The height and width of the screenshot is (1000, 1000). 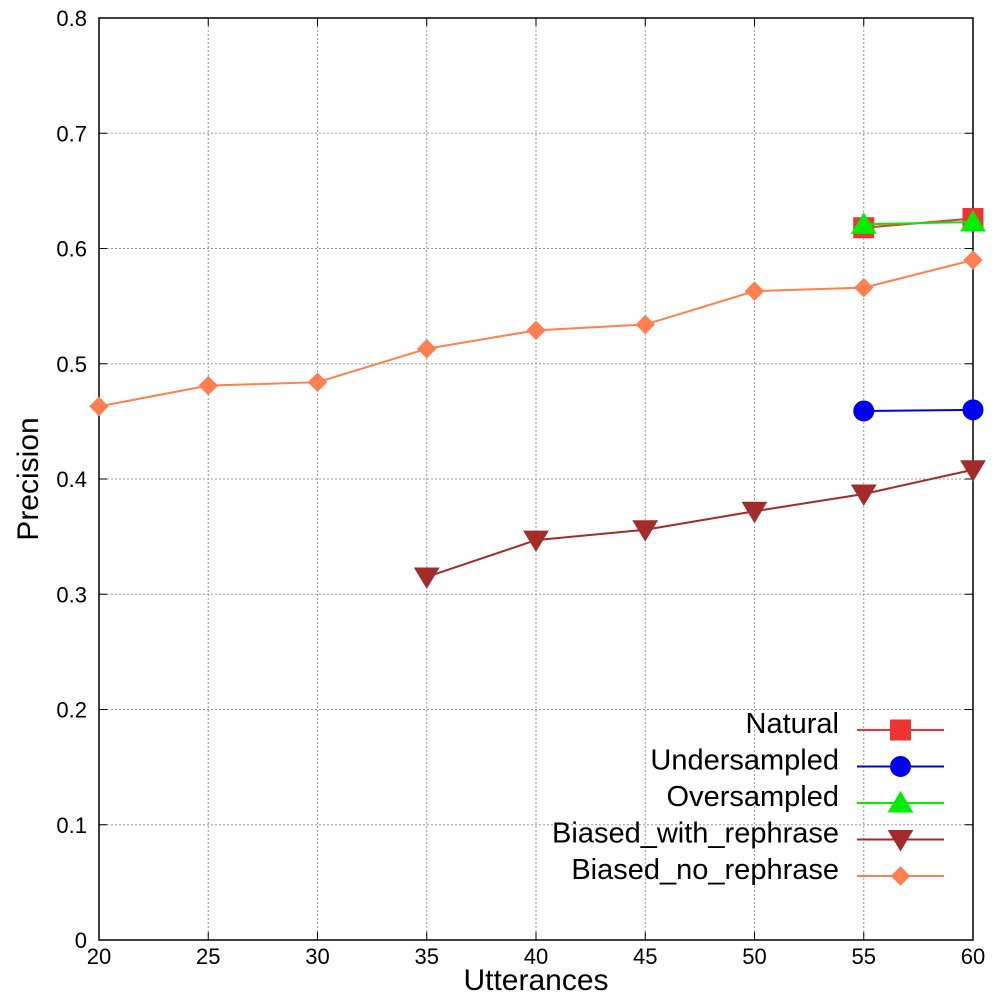 What do you see at coordinates (536, 956) in the screenshot?
I see `x-tick-label: 40` at bounding box center [536, 956].